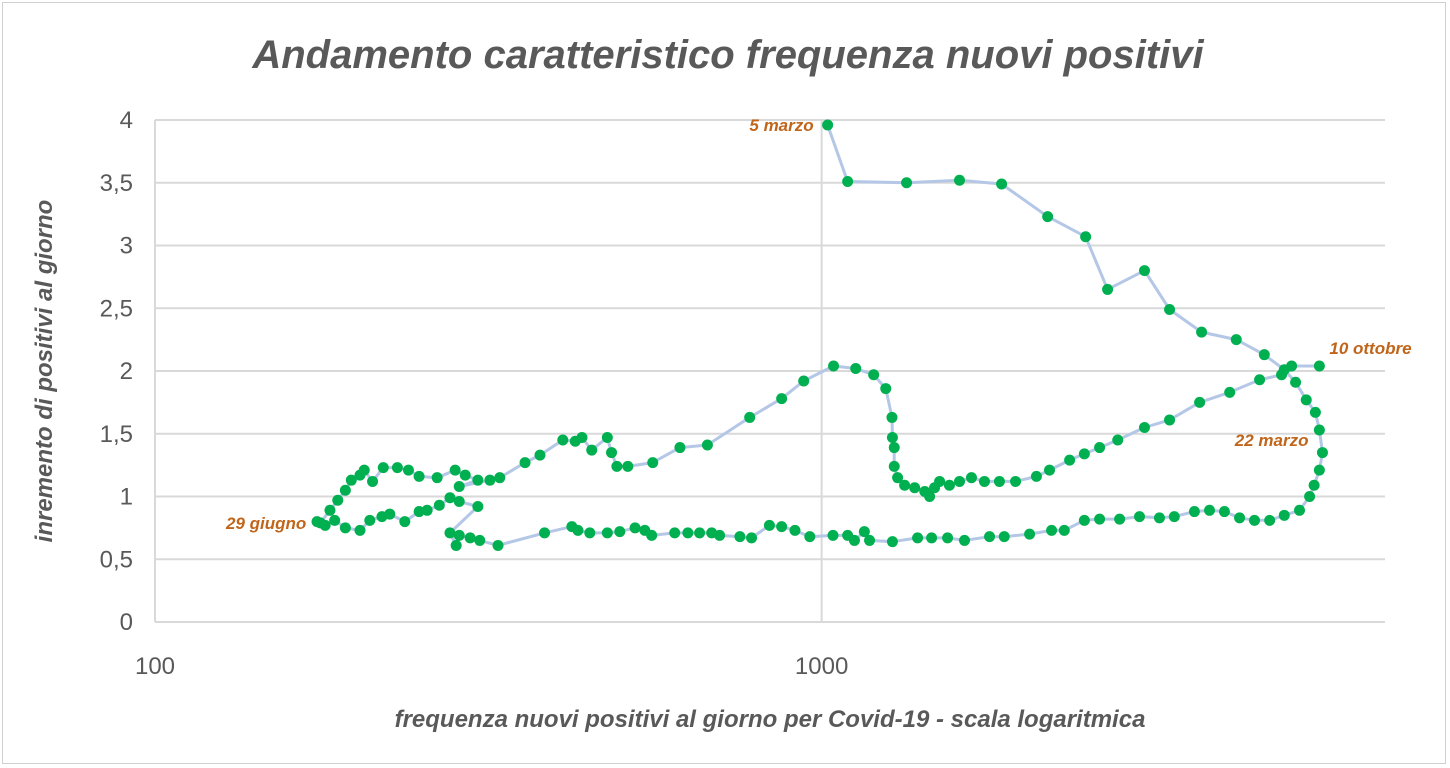 The height and width of the screenshot is (768, 1450). Describe the element at coordinates (821, 666) in the screenshot. I see `x-tick-label: 1000` at that location.